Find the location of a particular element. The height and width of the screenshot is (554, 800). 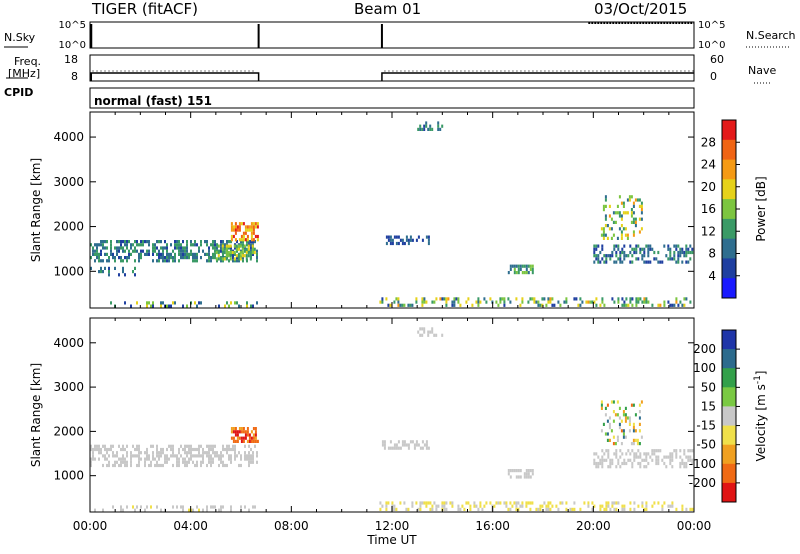

colorbar-tick-label: -50 is located at coordinates (706, 445).